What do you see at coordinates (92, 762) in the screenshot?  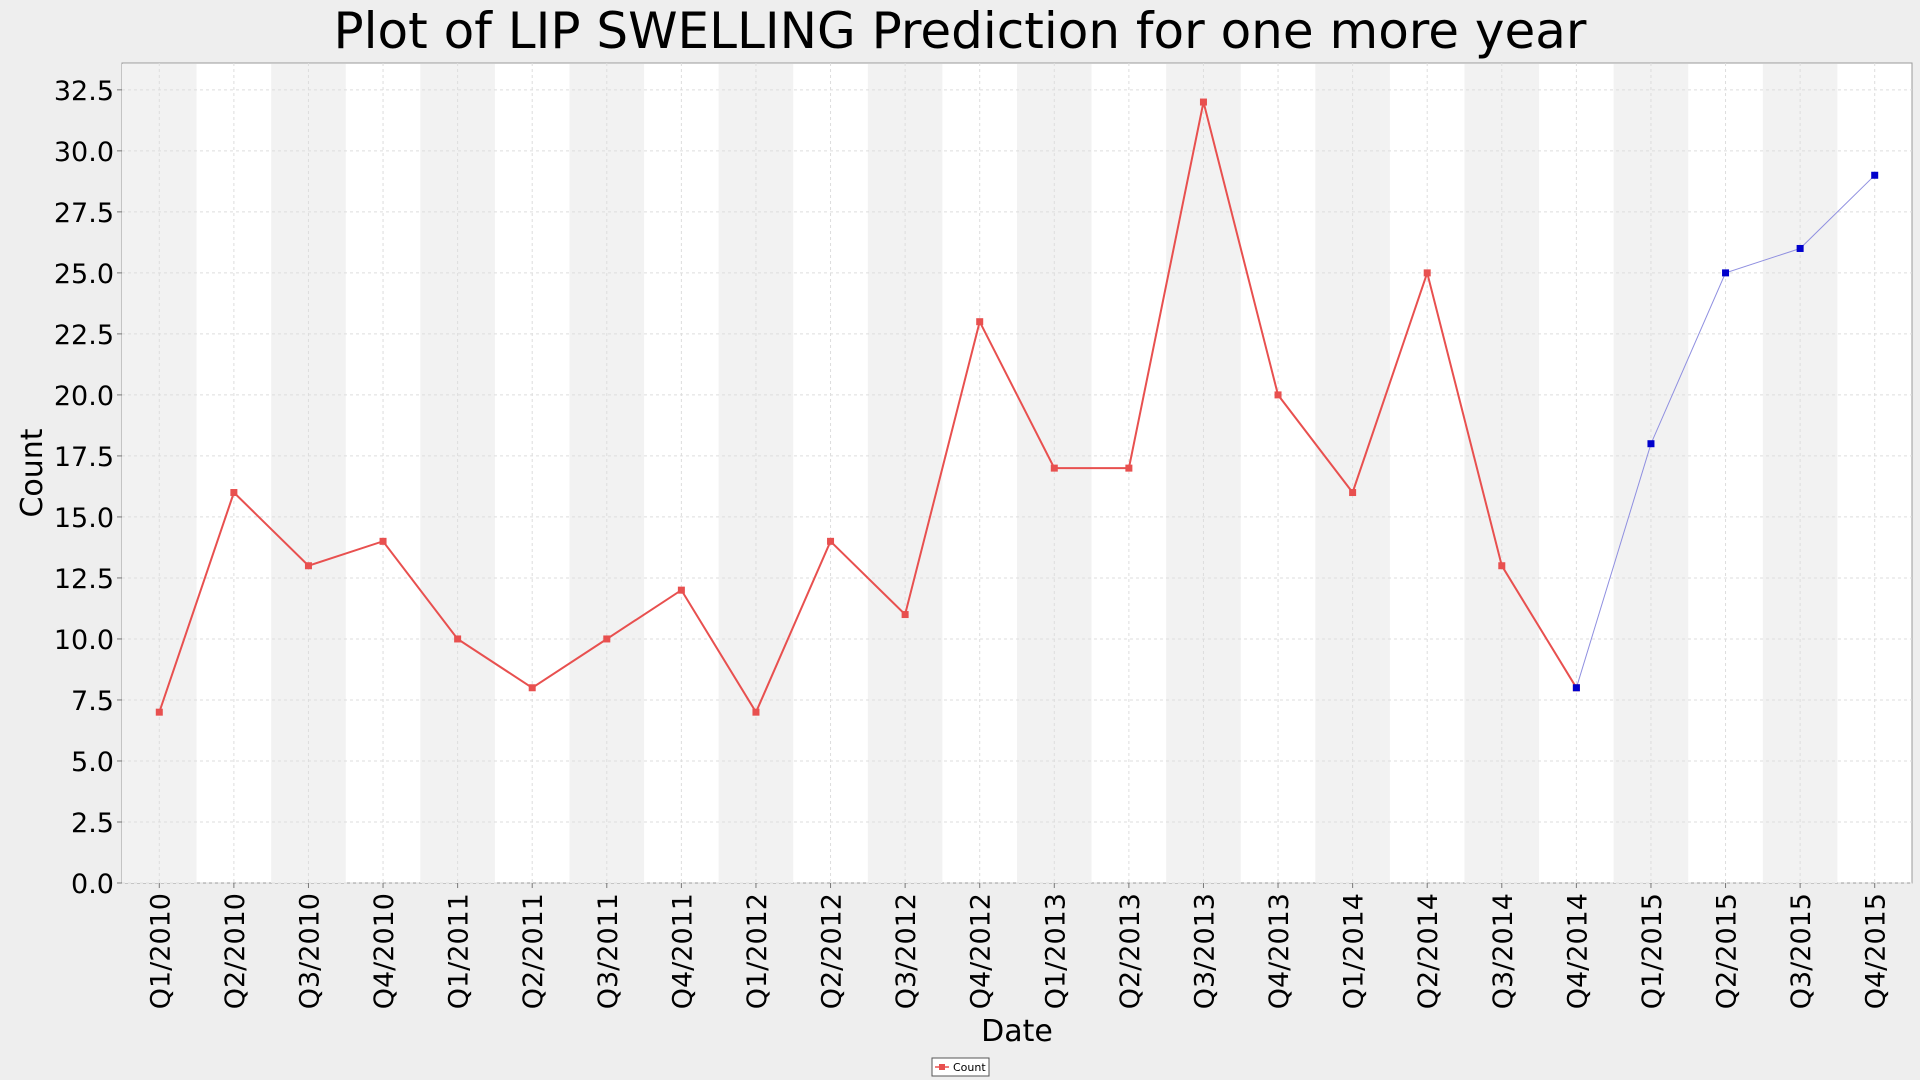 I see `y-tick-label: 5.0` at bounding box center [92, 762].